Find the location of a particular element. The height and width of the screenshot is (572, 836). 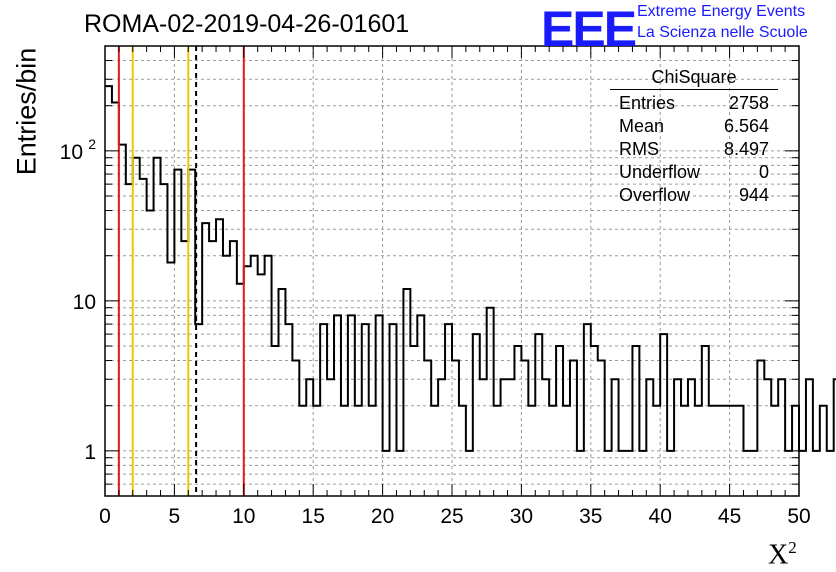

y-tick-label: 1 is located at coordinates (90, 452).